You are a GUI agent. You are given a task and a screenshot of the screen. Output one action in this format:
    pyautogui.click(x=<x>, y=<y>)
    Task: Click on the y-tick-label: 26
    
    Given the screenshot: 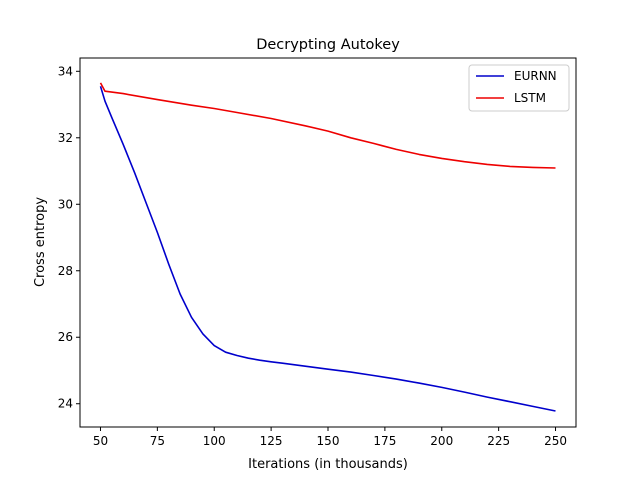 What is the action you would take?
    pyautogui.click(x=65, y=337)
    